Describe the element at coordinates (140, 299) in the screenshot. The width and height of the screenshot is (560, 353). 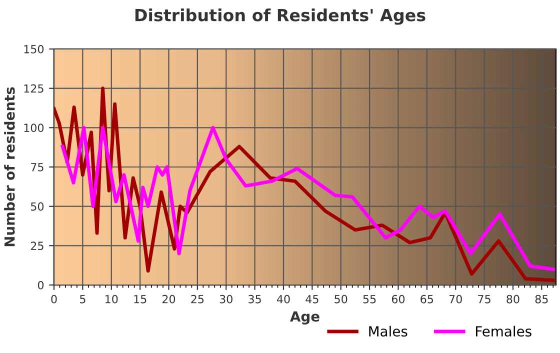
I see `x-tick-label: 15` at that location.